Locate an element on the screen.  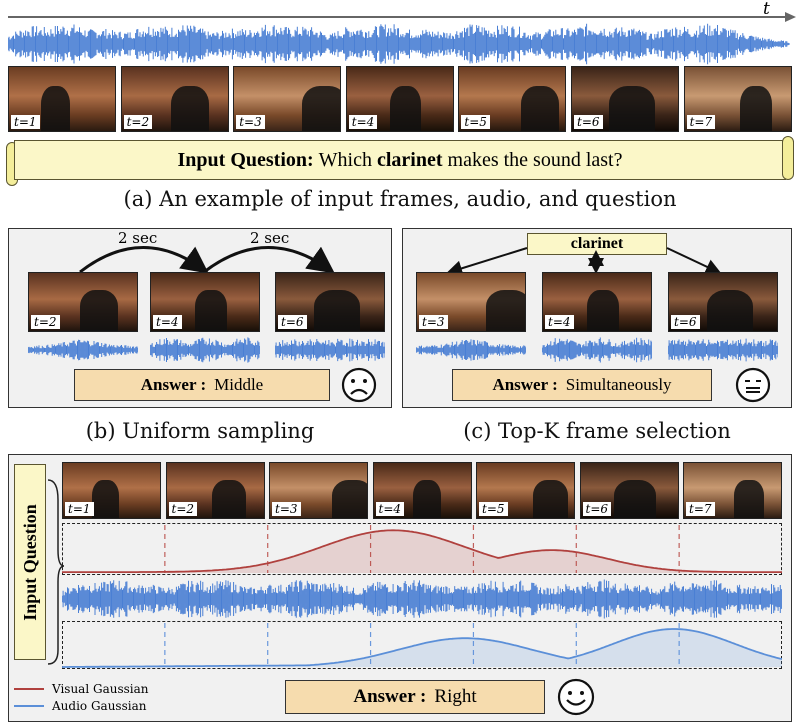
answer-box-uniform: Answer : Middle is located at coordinates (202, 385).